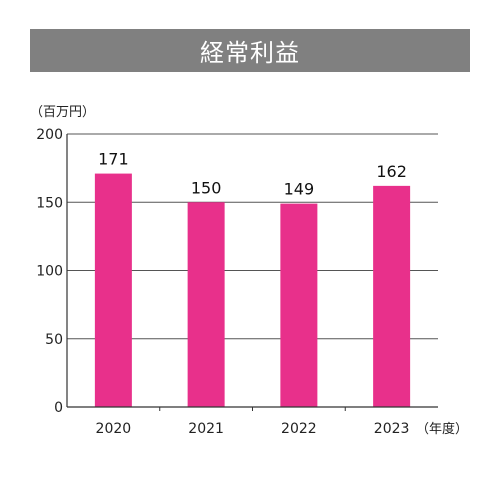  What do you see at coordinates (253, 429) in the screenshot?
I see `x-tick-labels: 2020 2021 2022 2023` at bounding box center [253, 429].